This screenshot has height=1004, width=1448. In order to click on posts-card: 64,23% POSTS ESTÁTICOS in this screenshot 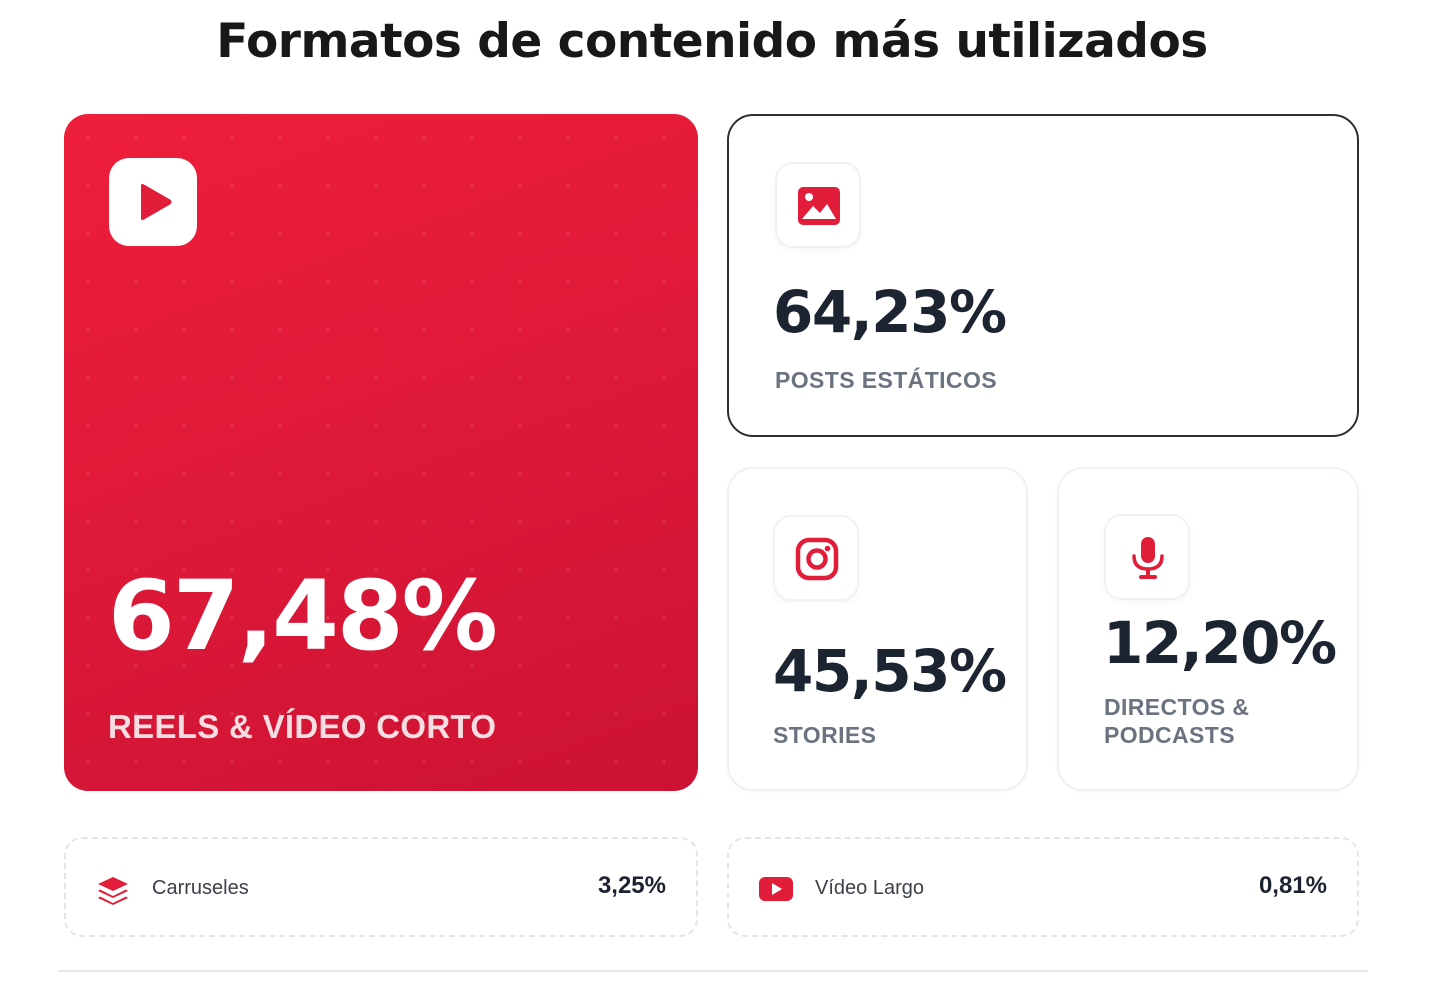, I will do `click(1043, 275)`.